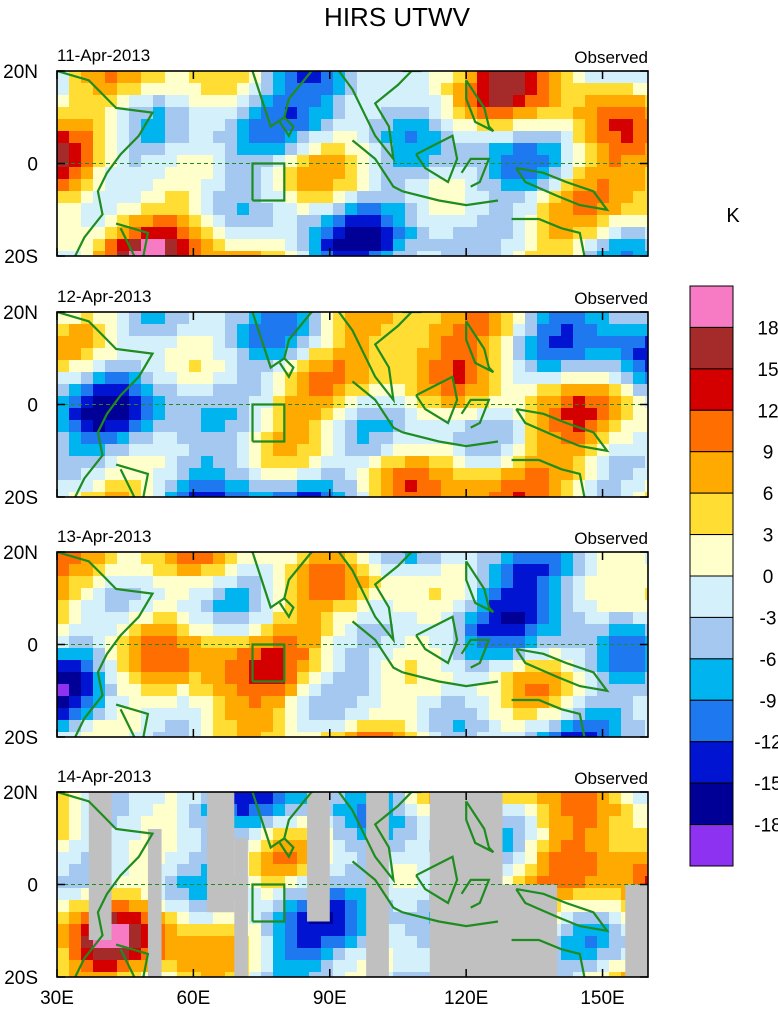 Image resolution: width=778 pixels, height=1012 pixels. Describe the element at coordinates (766, 743) in the screenshot. I see `colorbar-label: -12` at that location.